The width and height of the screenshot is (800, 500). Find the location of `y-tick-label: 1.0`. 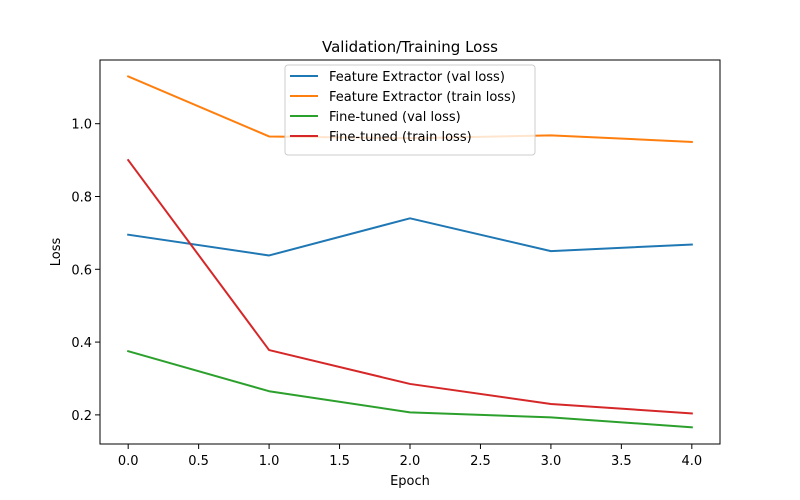

y-tick-label: 1.0 is located at coordinates (81, 125).